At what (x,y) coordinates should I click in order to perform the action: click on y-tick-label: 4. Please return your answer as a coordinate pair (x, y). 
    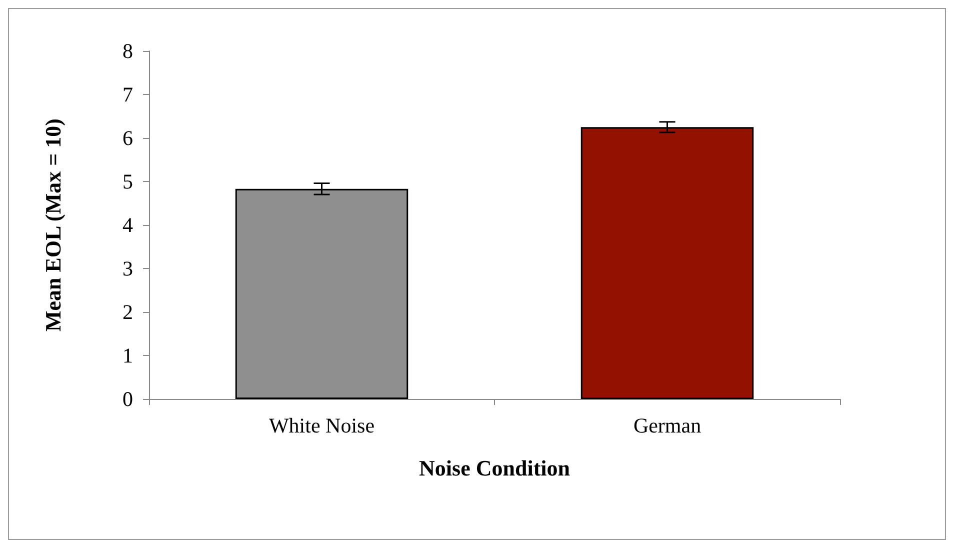
    Looking at the image, I should click on (128, 225).